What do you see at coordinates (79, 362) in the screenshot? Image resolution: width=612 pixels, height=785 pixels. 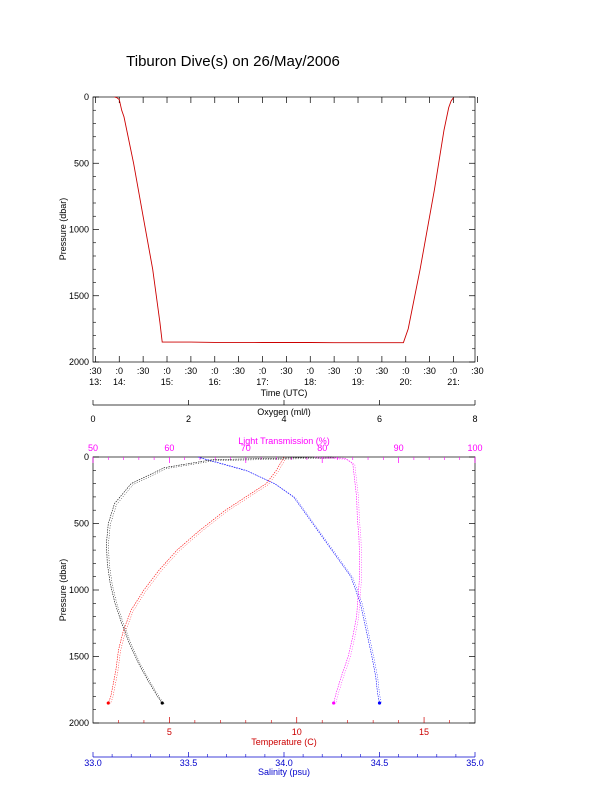 I see `top-y-tick-label: 2000` at bounding box center [79, 362].